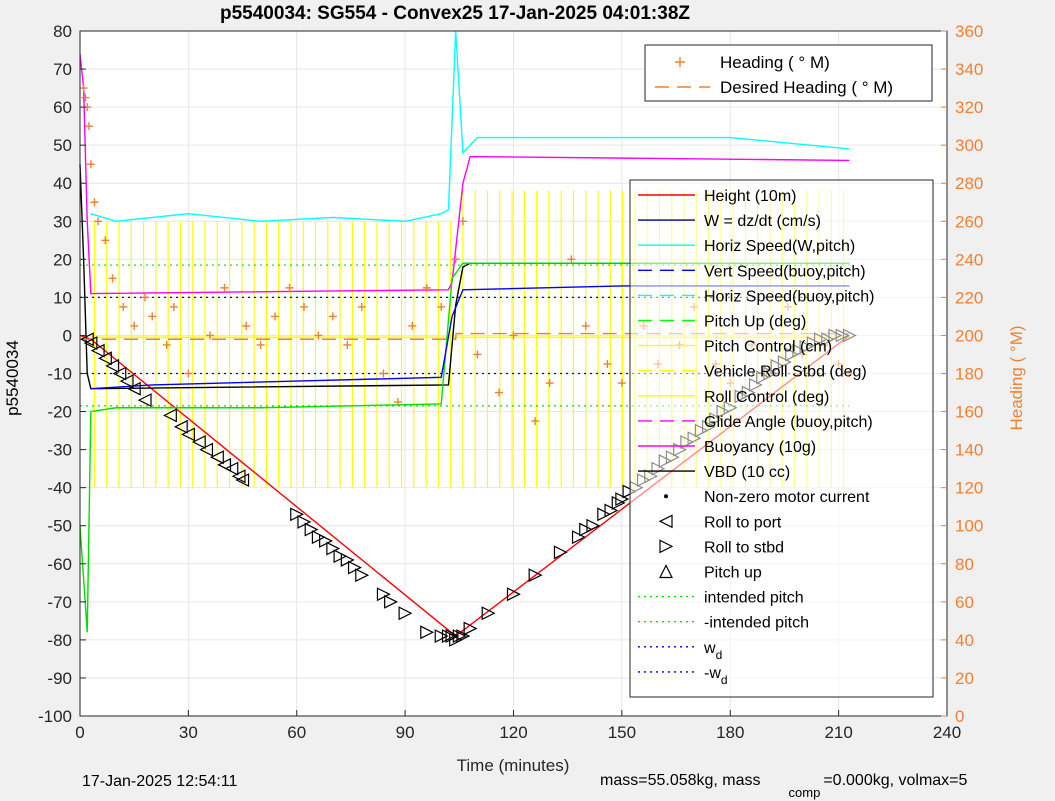  I want to click on heading-legend-icon, so click(680, 62).